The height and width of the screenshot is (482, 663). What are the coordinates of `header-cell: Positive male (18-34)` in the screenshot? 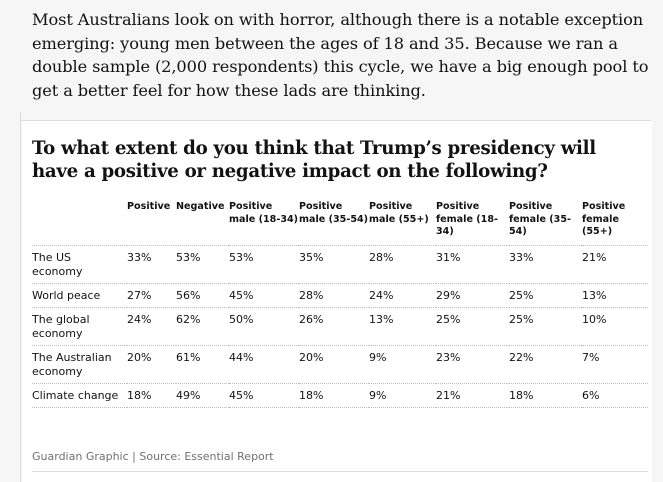 It's located at (264, 222).